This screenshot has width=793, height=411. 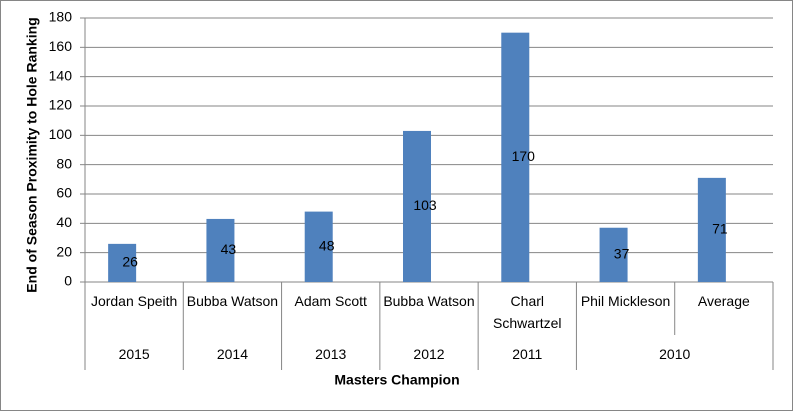 What do you see at coordinates (331, 354) in the screenshot?
I see `group-label: 2013` at bounding box center [331, 354].